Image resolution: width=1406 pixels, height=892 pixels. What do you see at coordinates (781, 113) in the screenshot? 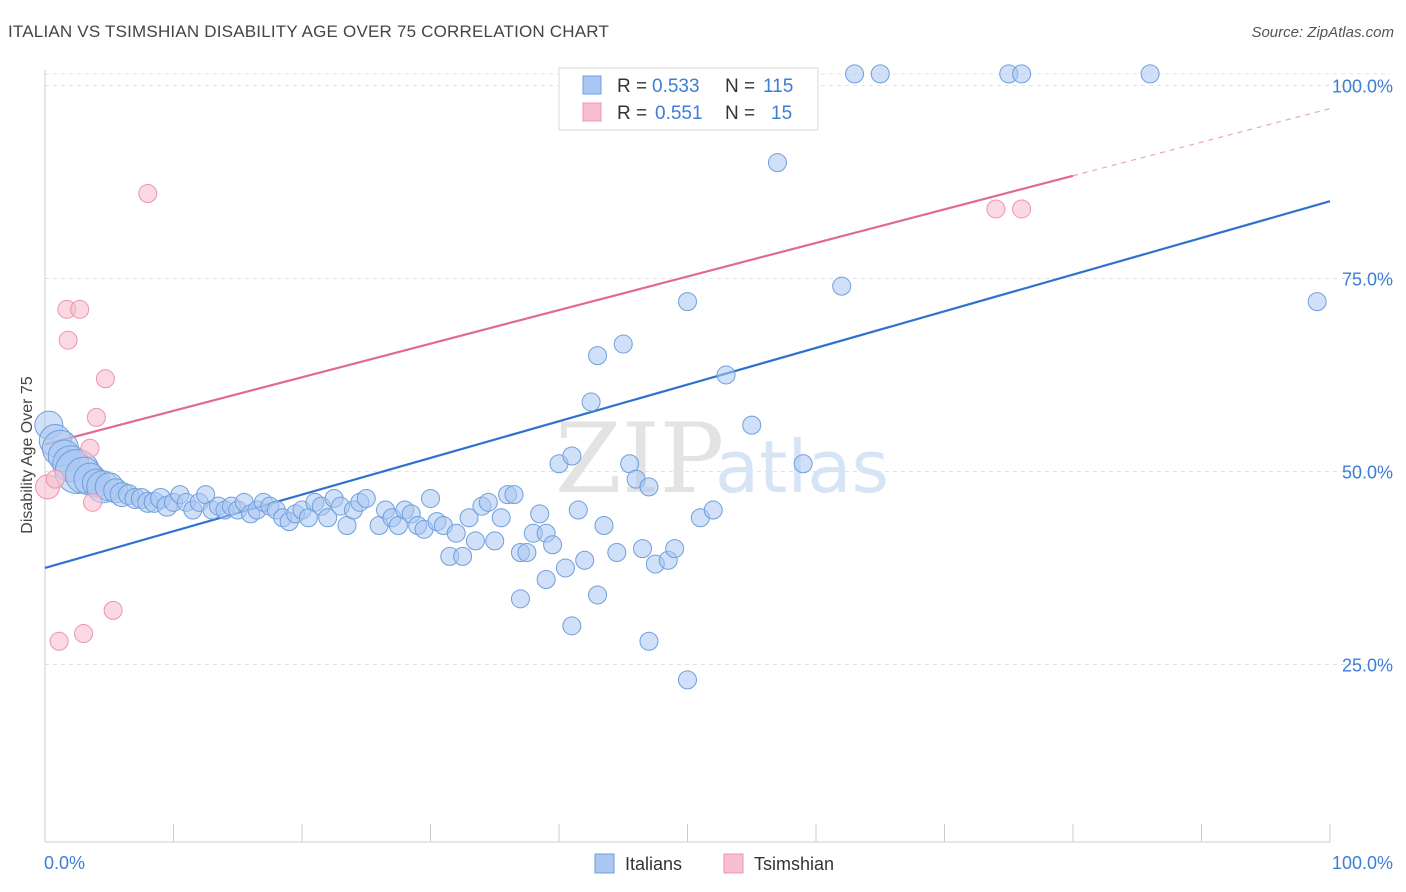
I see `legend-n-value-tsimshian: 15` at bounding box center [781, 113].